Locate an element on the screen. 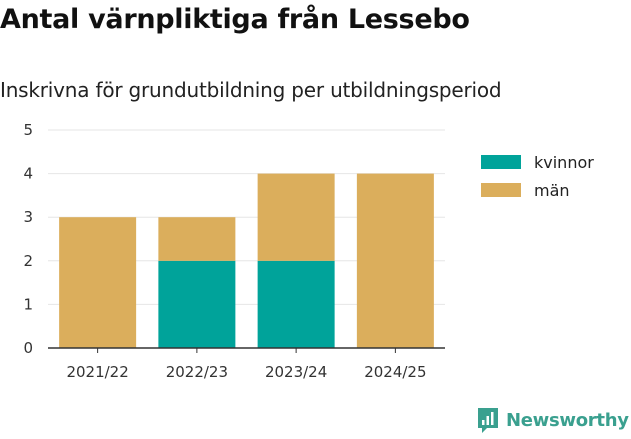 The height and width of the screenshot is (439, 631). bar-kvinnor-2022/23 is located at coordinates (197, 304).